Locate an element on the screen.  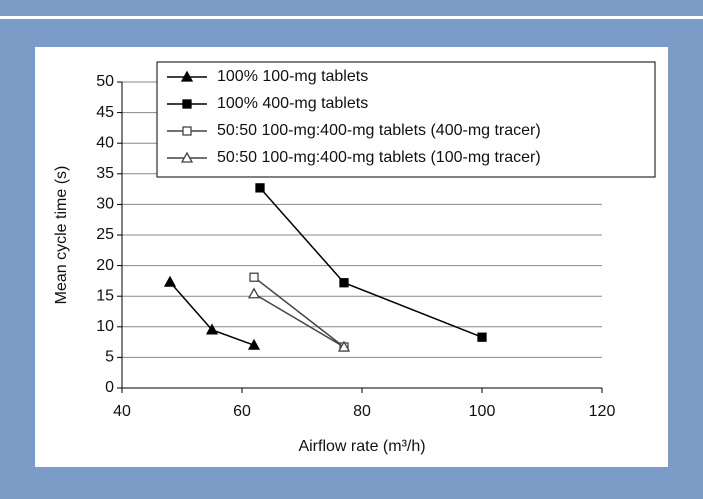
x-tick-label: 80 is located at coordinates (362, 411).